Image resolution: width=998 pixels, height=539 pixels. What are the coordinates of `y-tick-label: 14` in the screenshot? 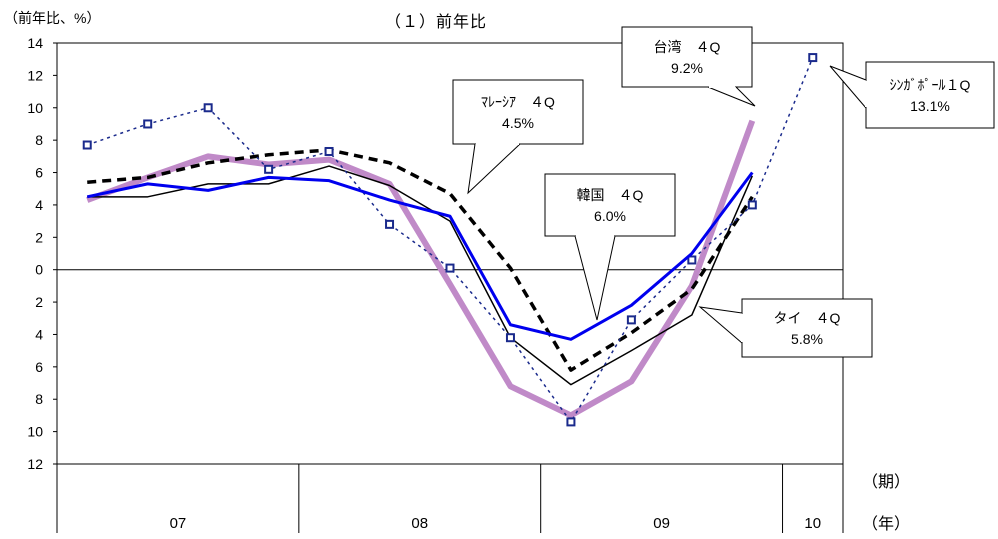 It's located at (35, 43).